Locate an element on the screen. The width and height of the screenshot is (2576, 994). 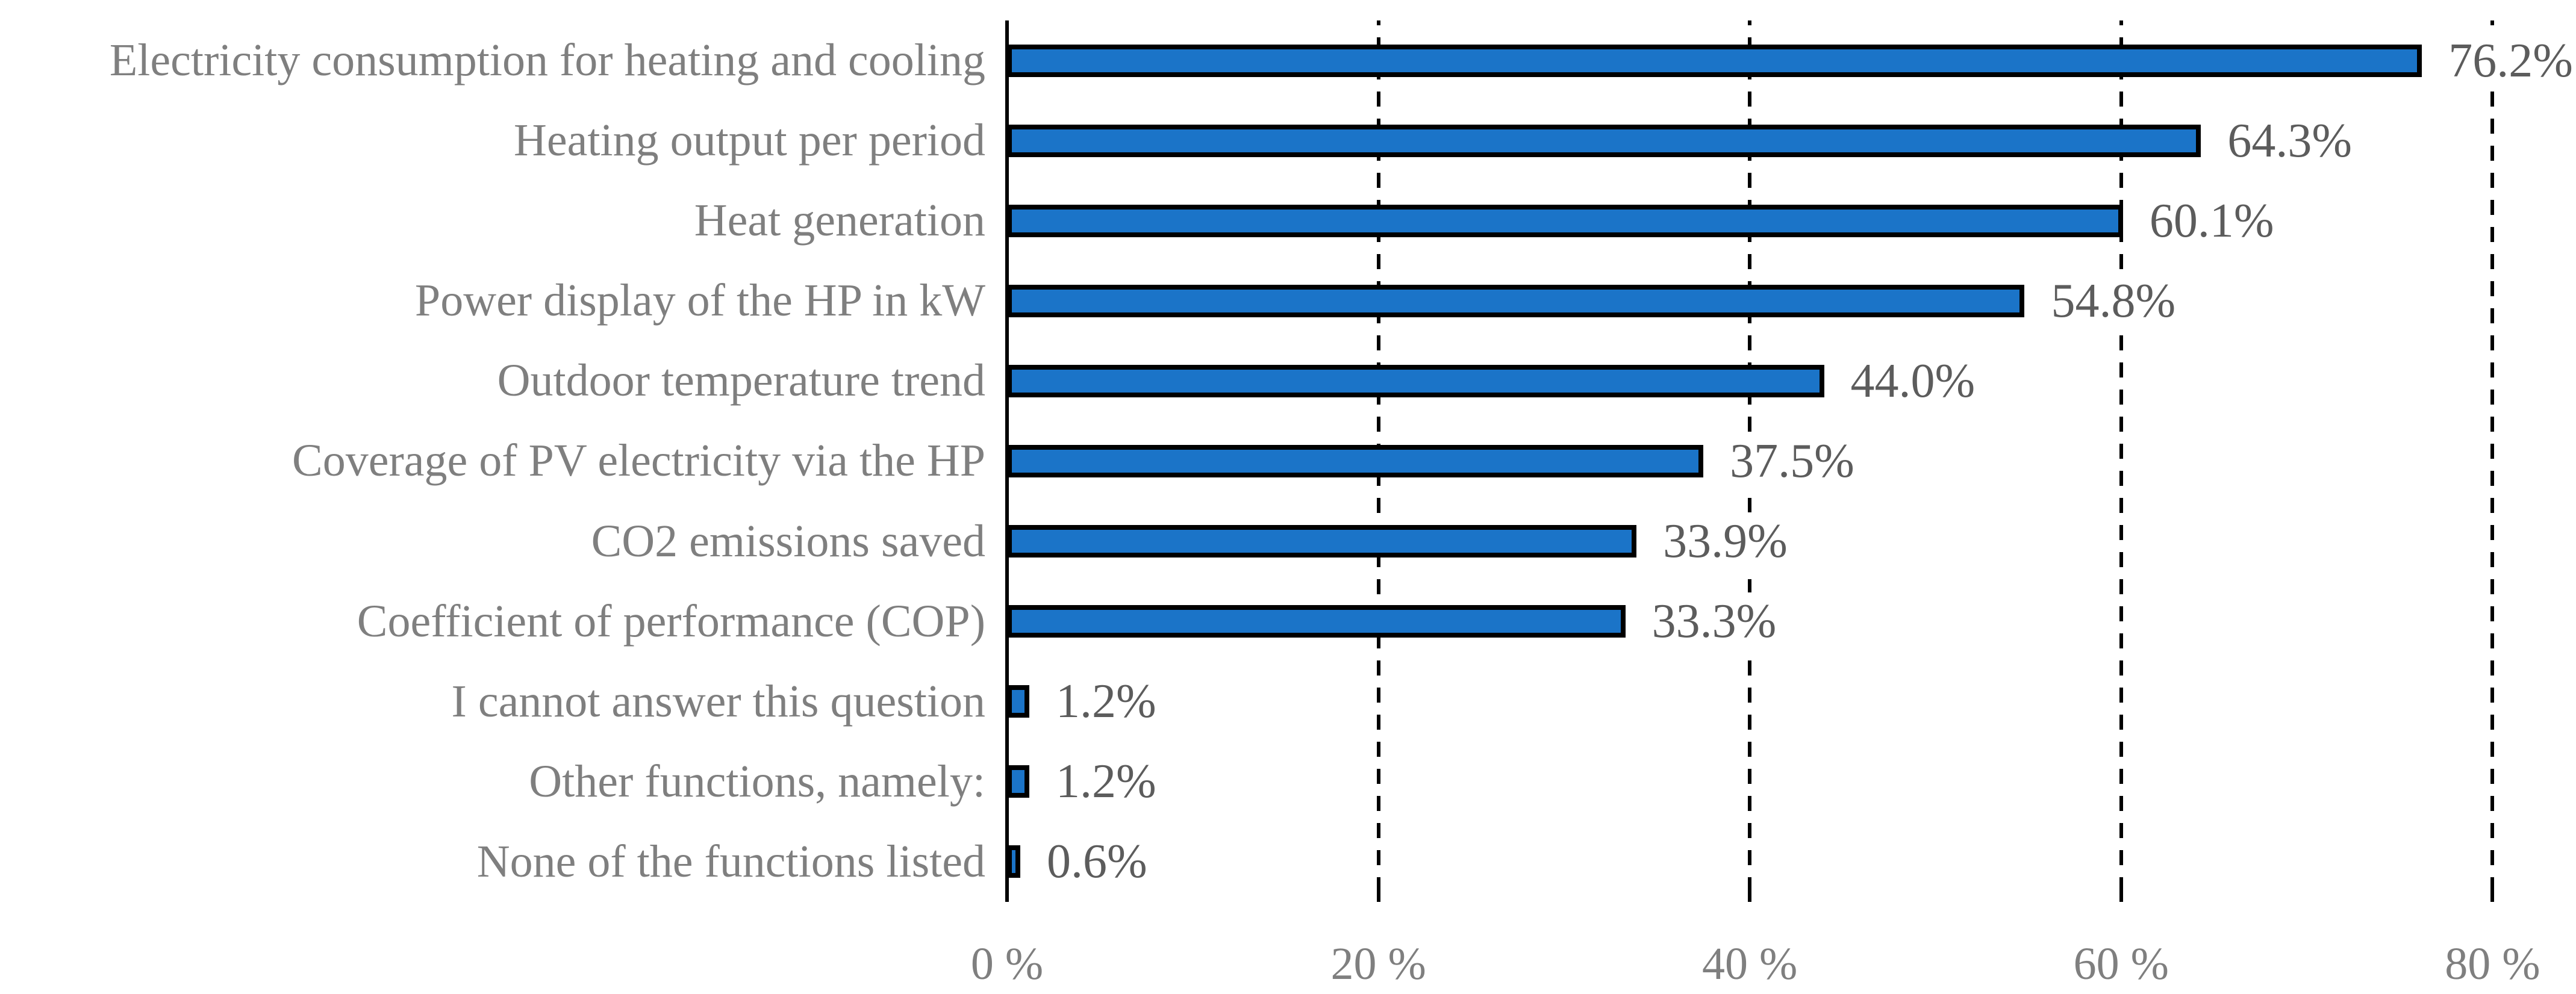
x-tick-label: 80 % is located at coordinates (2492, 964).